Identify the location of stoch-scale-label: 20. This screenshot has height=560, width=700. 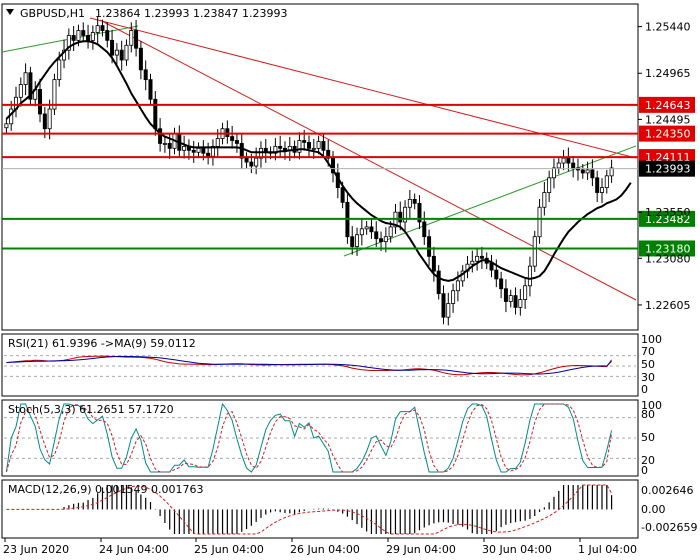
(648, 460).